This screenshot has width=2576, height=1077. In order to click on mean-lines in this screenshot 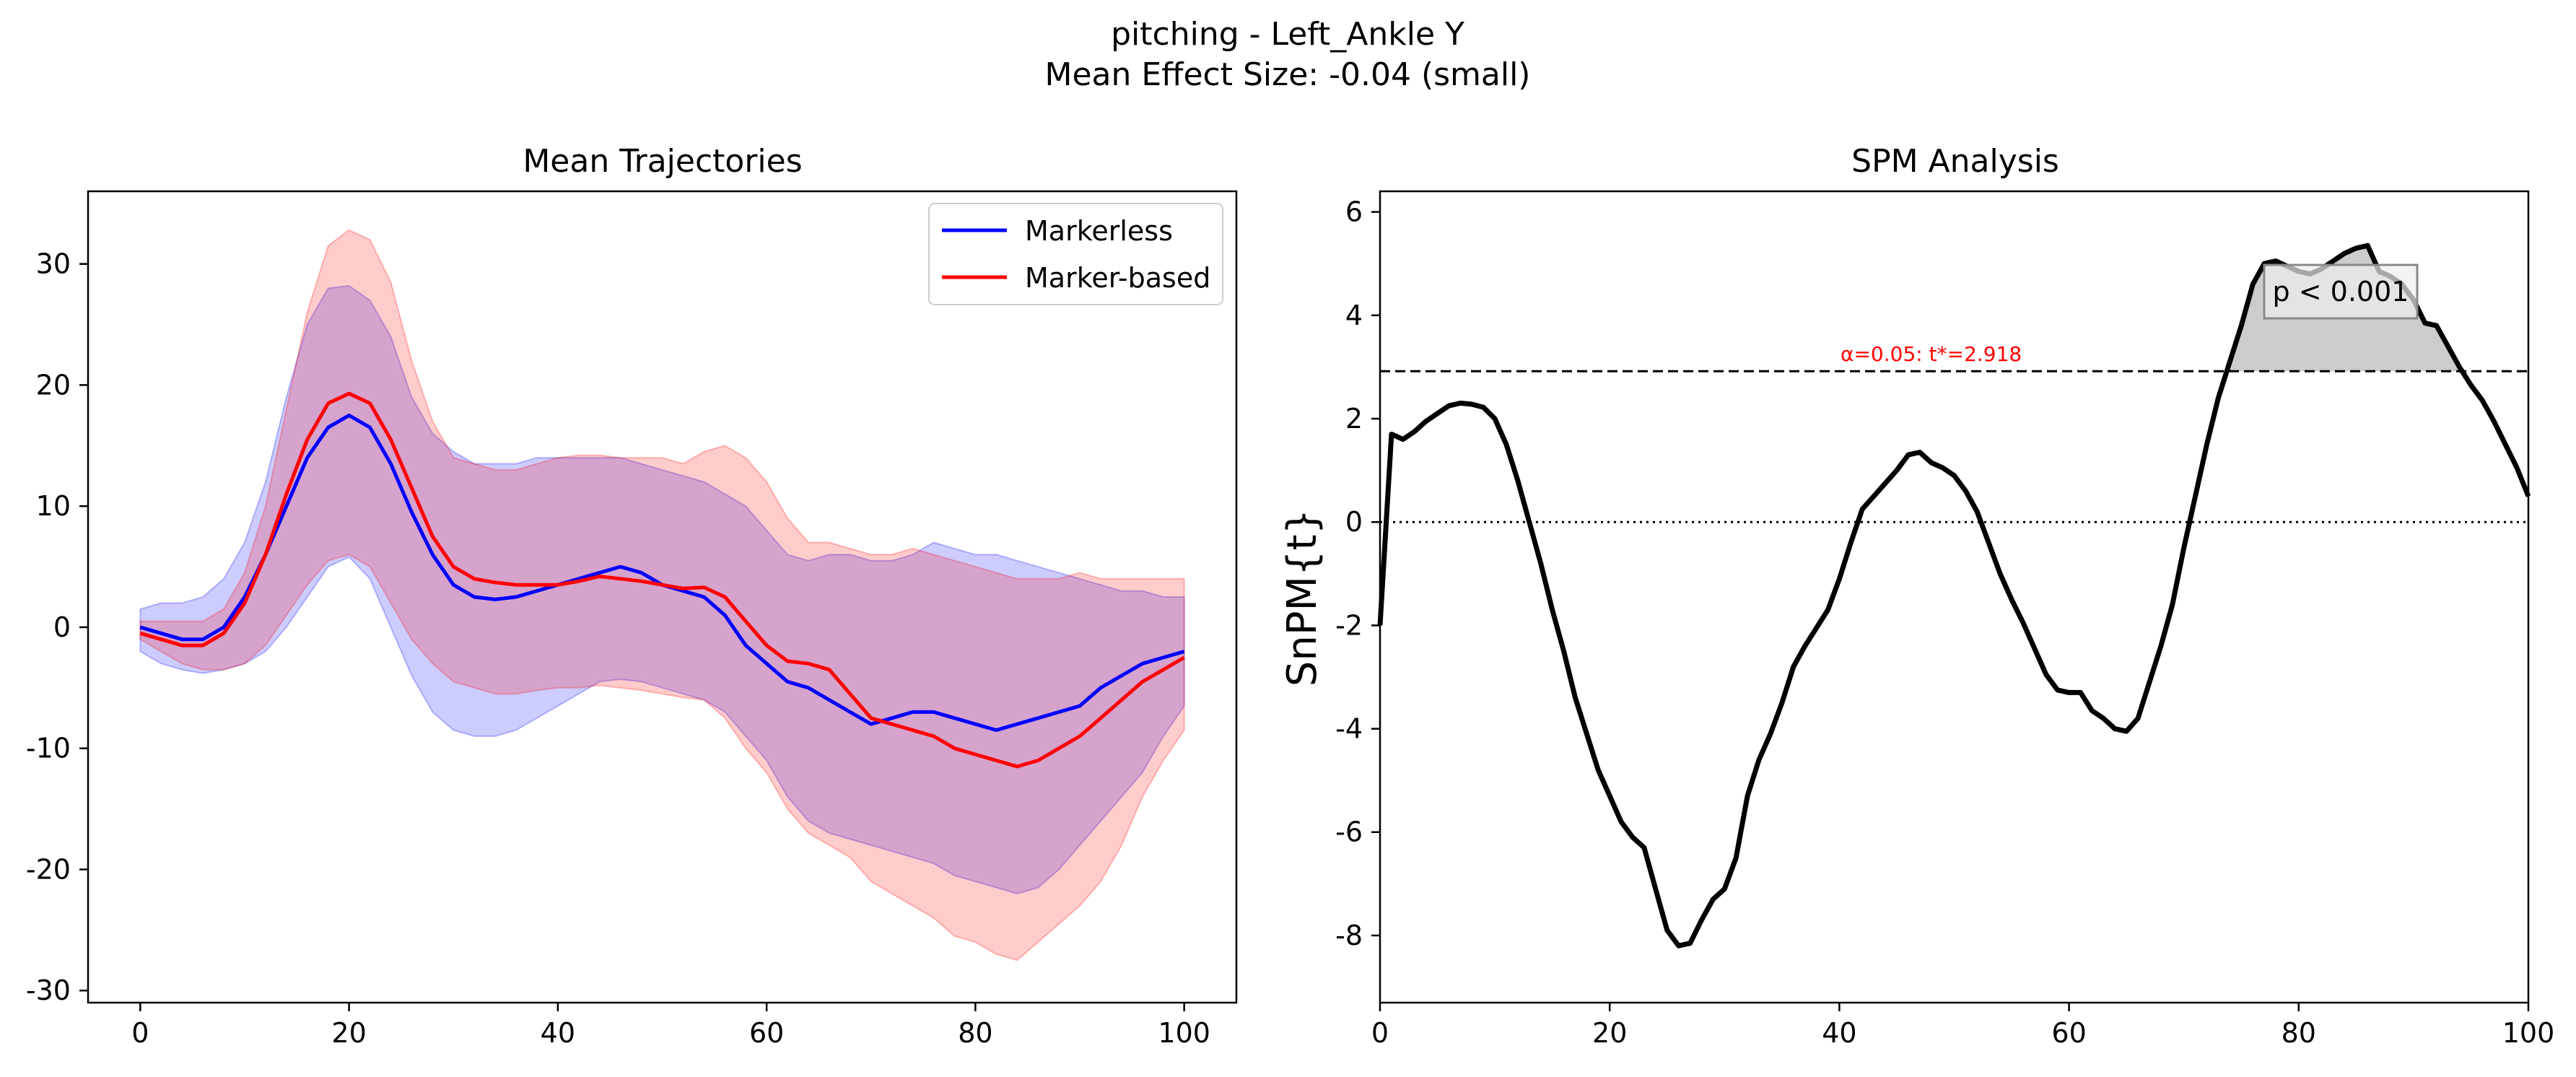, I will do `click(662, 580)`.